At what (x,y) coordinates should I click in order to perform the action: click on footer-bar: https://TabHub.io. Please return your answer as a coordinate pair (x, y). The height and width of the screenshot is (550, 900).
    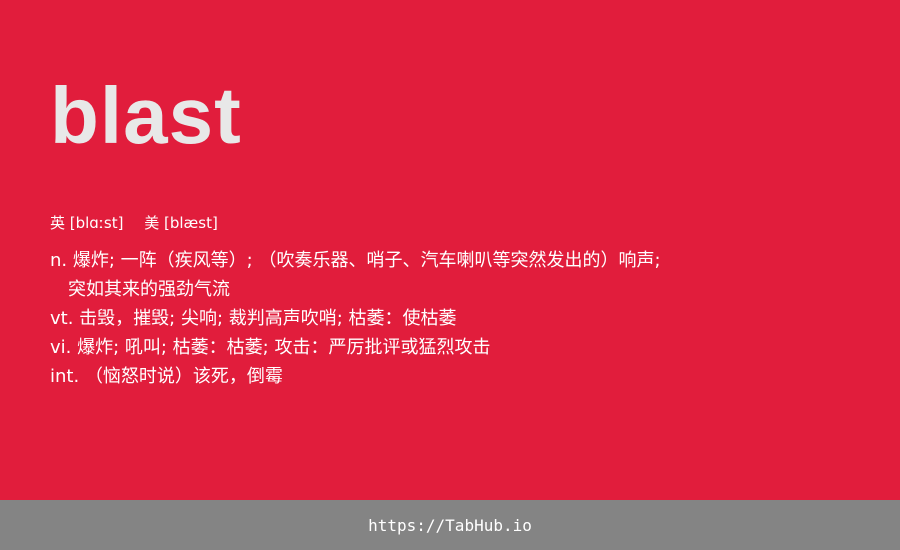
    Looking at the image, I should click on (450, 525).